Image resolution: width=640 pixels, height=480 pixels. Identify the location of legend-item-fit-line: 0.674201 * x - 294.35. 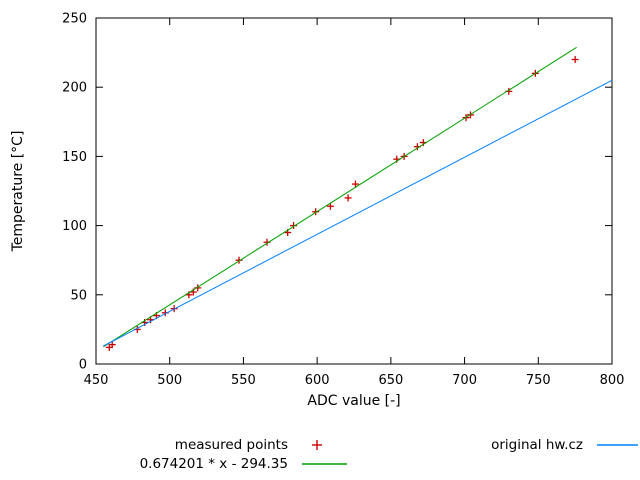
(173, 464).